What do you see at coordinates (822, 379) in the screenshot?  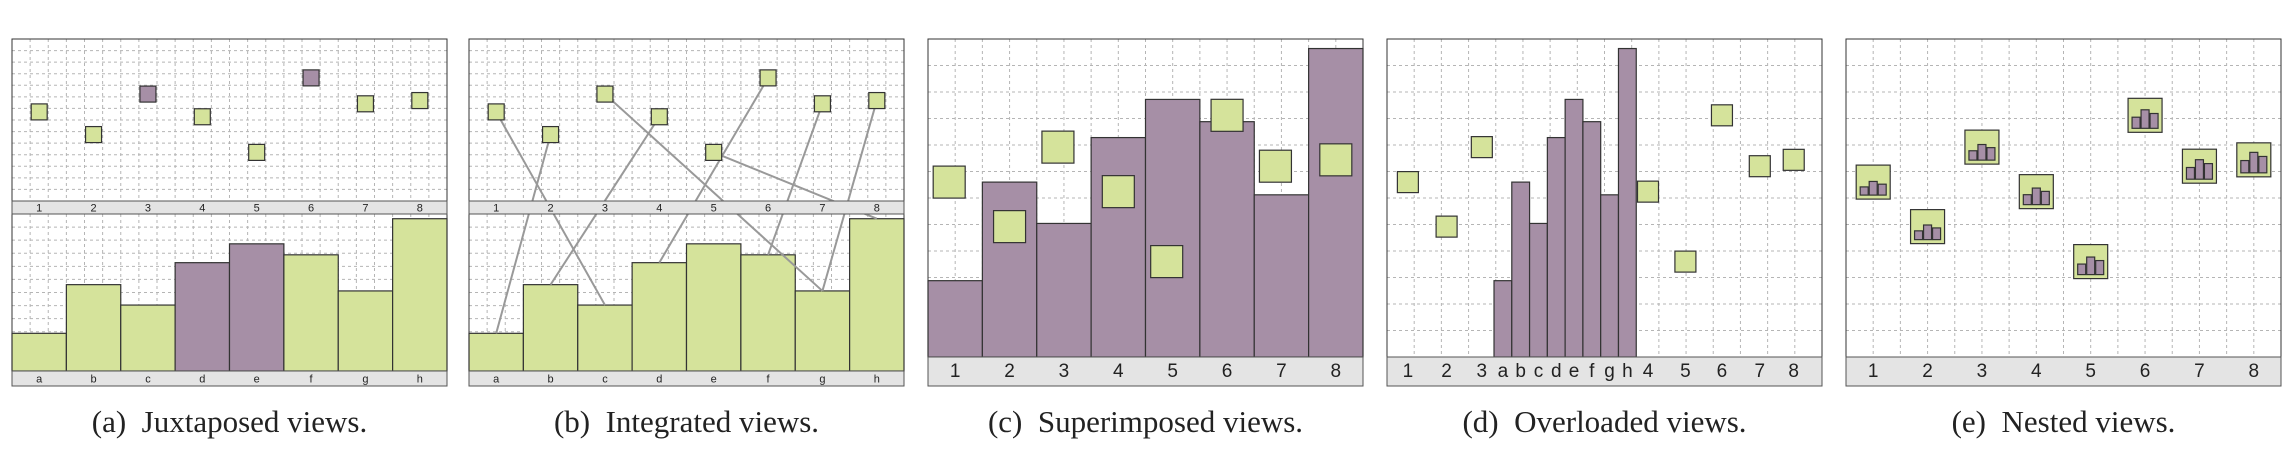 I see `tick-label: g` at bounding box center [822, 379].